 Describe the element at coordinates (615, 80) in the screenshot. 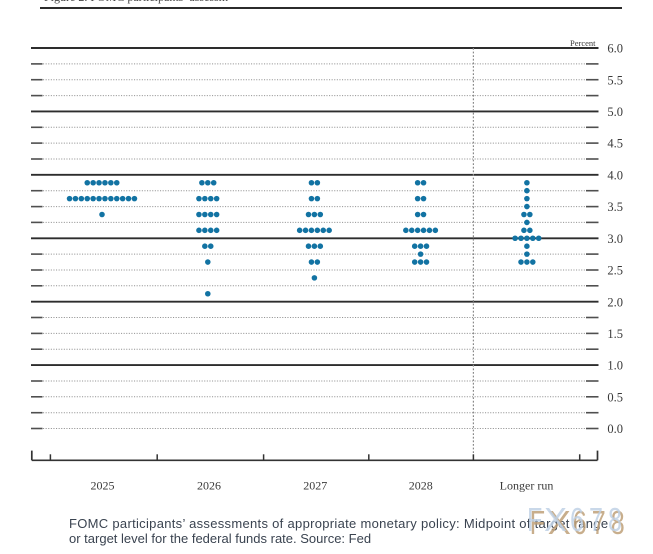

I see `svg-text: 5.5` at that location.